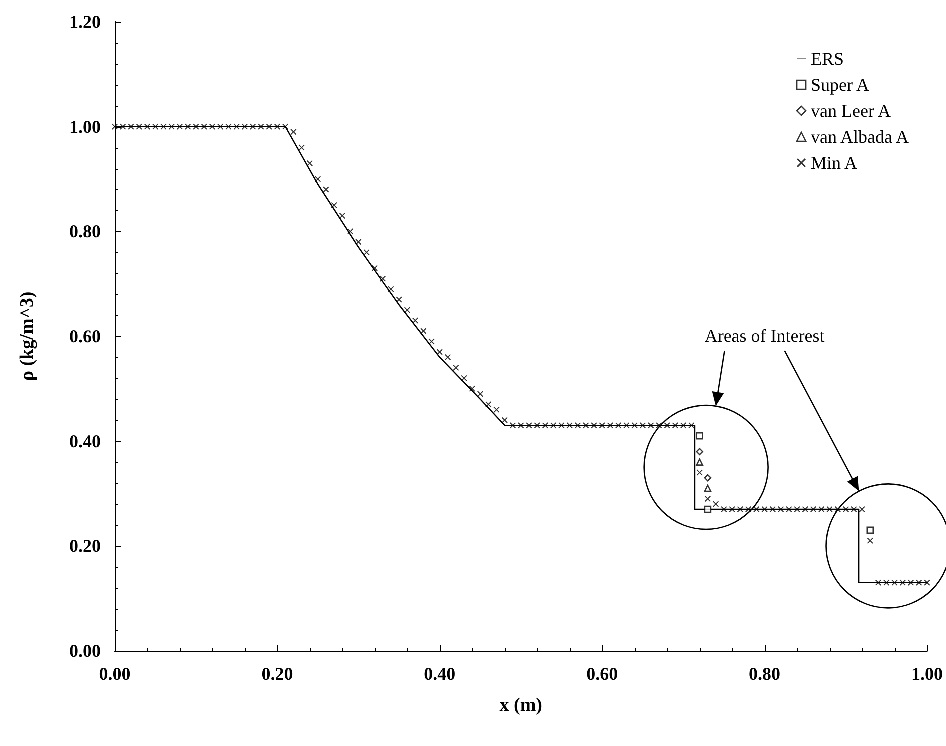 This screenshot has width=946, height=746. Describe the element at coordinates (85, 232) in the screenshot. I see `y-tick-label: 0.80` at that location.